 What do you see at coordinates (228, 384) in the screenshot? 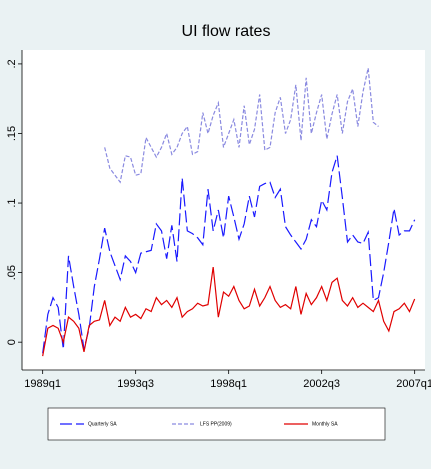
I see `x-tick-label: 1998q1` at bounding box center [228, 384].